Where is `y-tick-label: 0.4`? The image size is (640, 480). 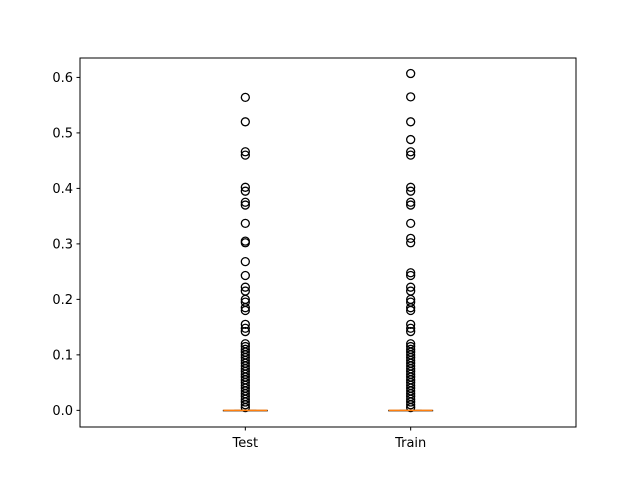 y-tick-label: 0.4 is located at coordinates (62, 189).